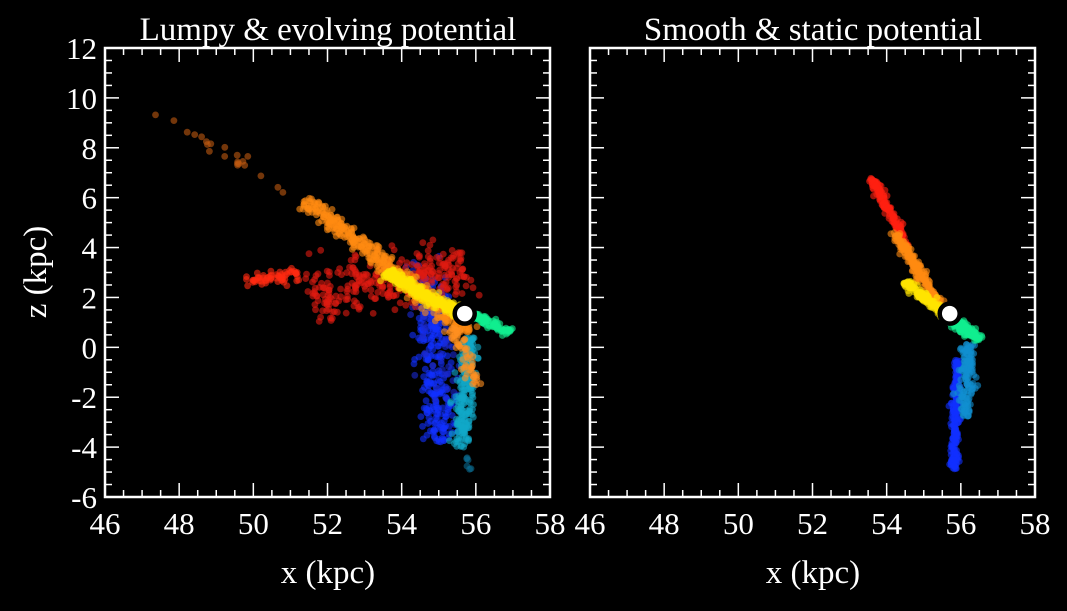  Describe the element at coordinates (90, 347) in the screenshot. I see `y-tick-label: 0` at that location.